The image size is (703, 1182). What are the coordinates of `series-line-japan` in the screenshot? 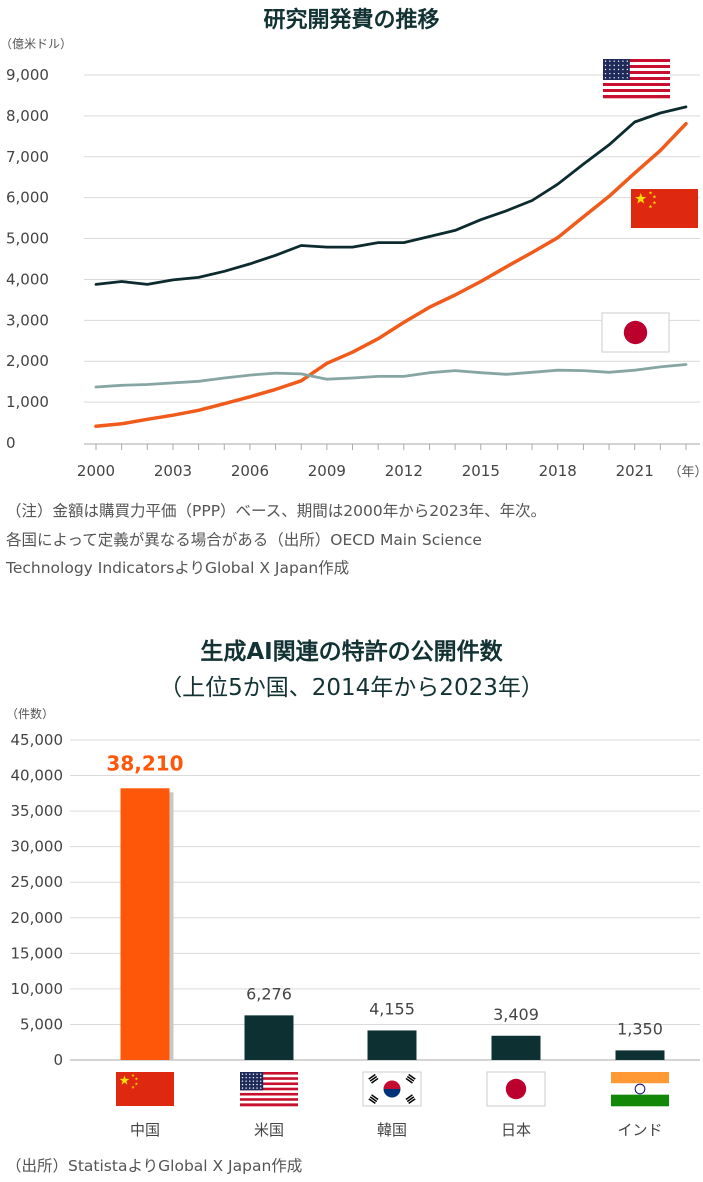 It's located at (391, 376).